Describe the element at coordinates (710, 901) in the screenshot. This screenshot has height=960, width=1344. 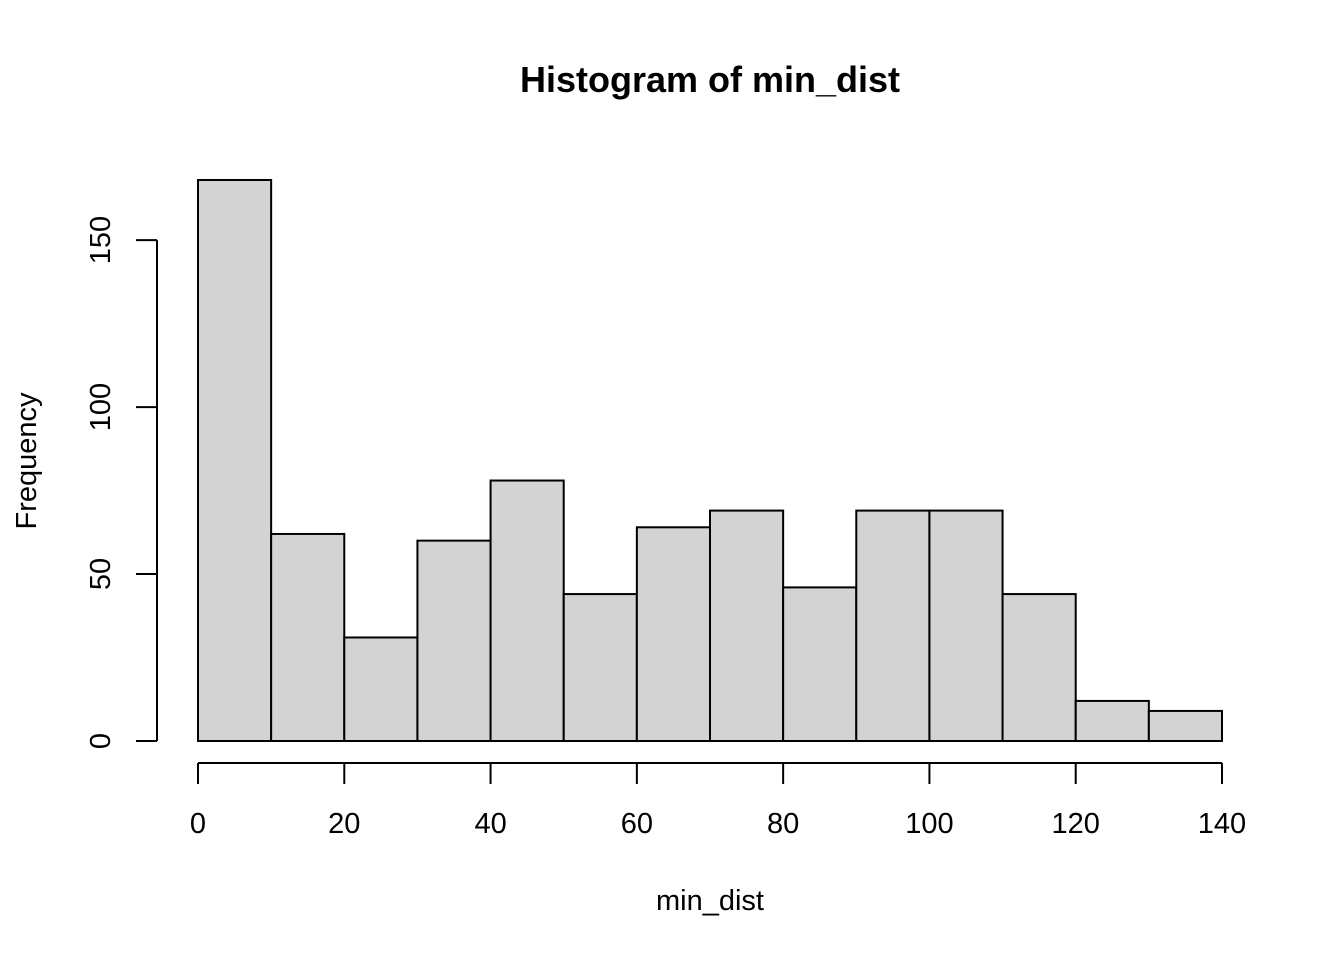
I see `x-axis-label: min_dist` at that location.